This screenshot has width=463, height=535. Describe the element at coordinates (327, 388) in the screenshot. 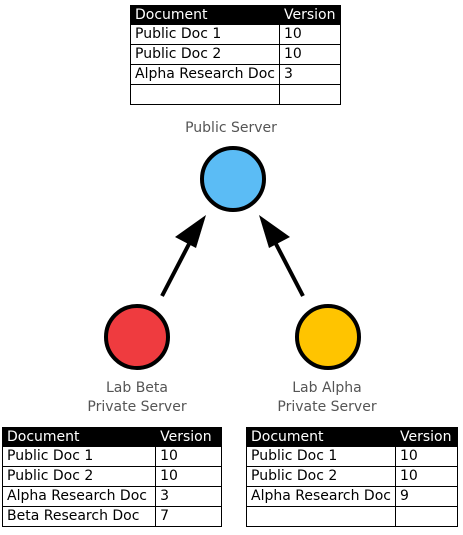

I see `alpha-server-label-line1: Lab Alpha` at that location.